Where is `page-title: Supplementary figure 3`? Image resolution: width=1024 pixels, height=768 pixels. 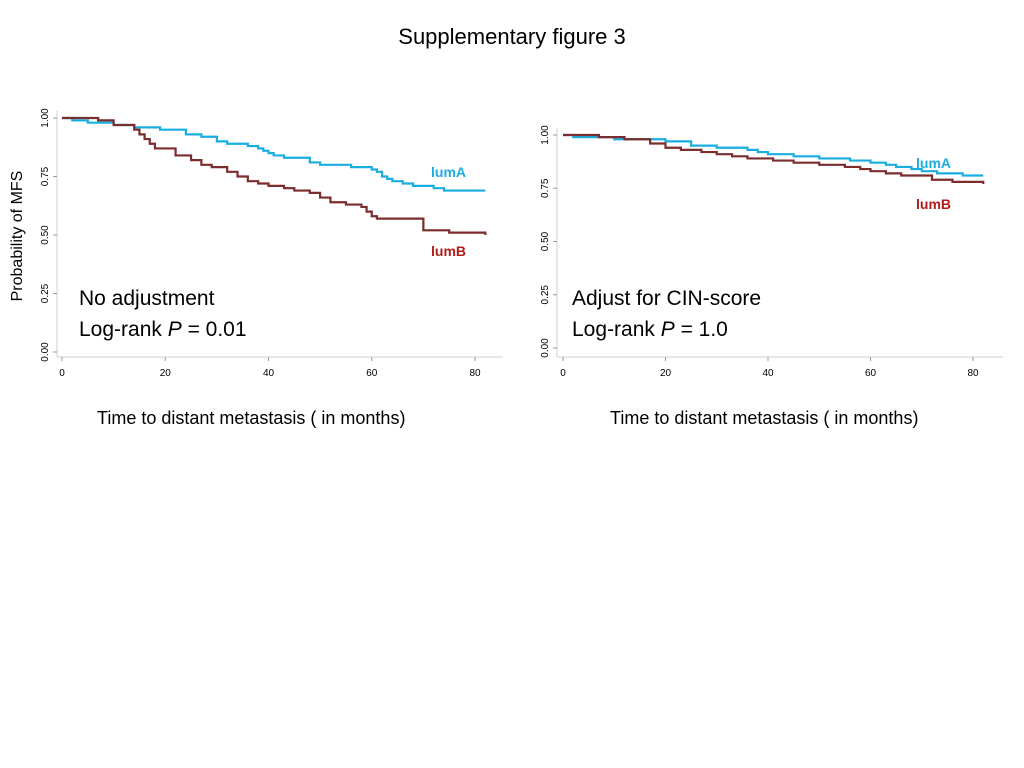 page-title: Supplementary figure 3 is located at coordinates (512, 36).